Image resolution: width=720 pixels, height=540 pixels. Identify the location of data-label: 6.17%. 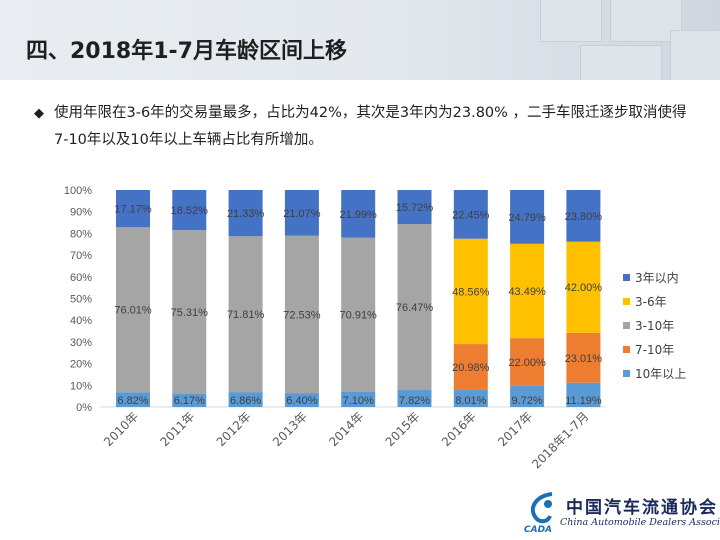
(189, 401).